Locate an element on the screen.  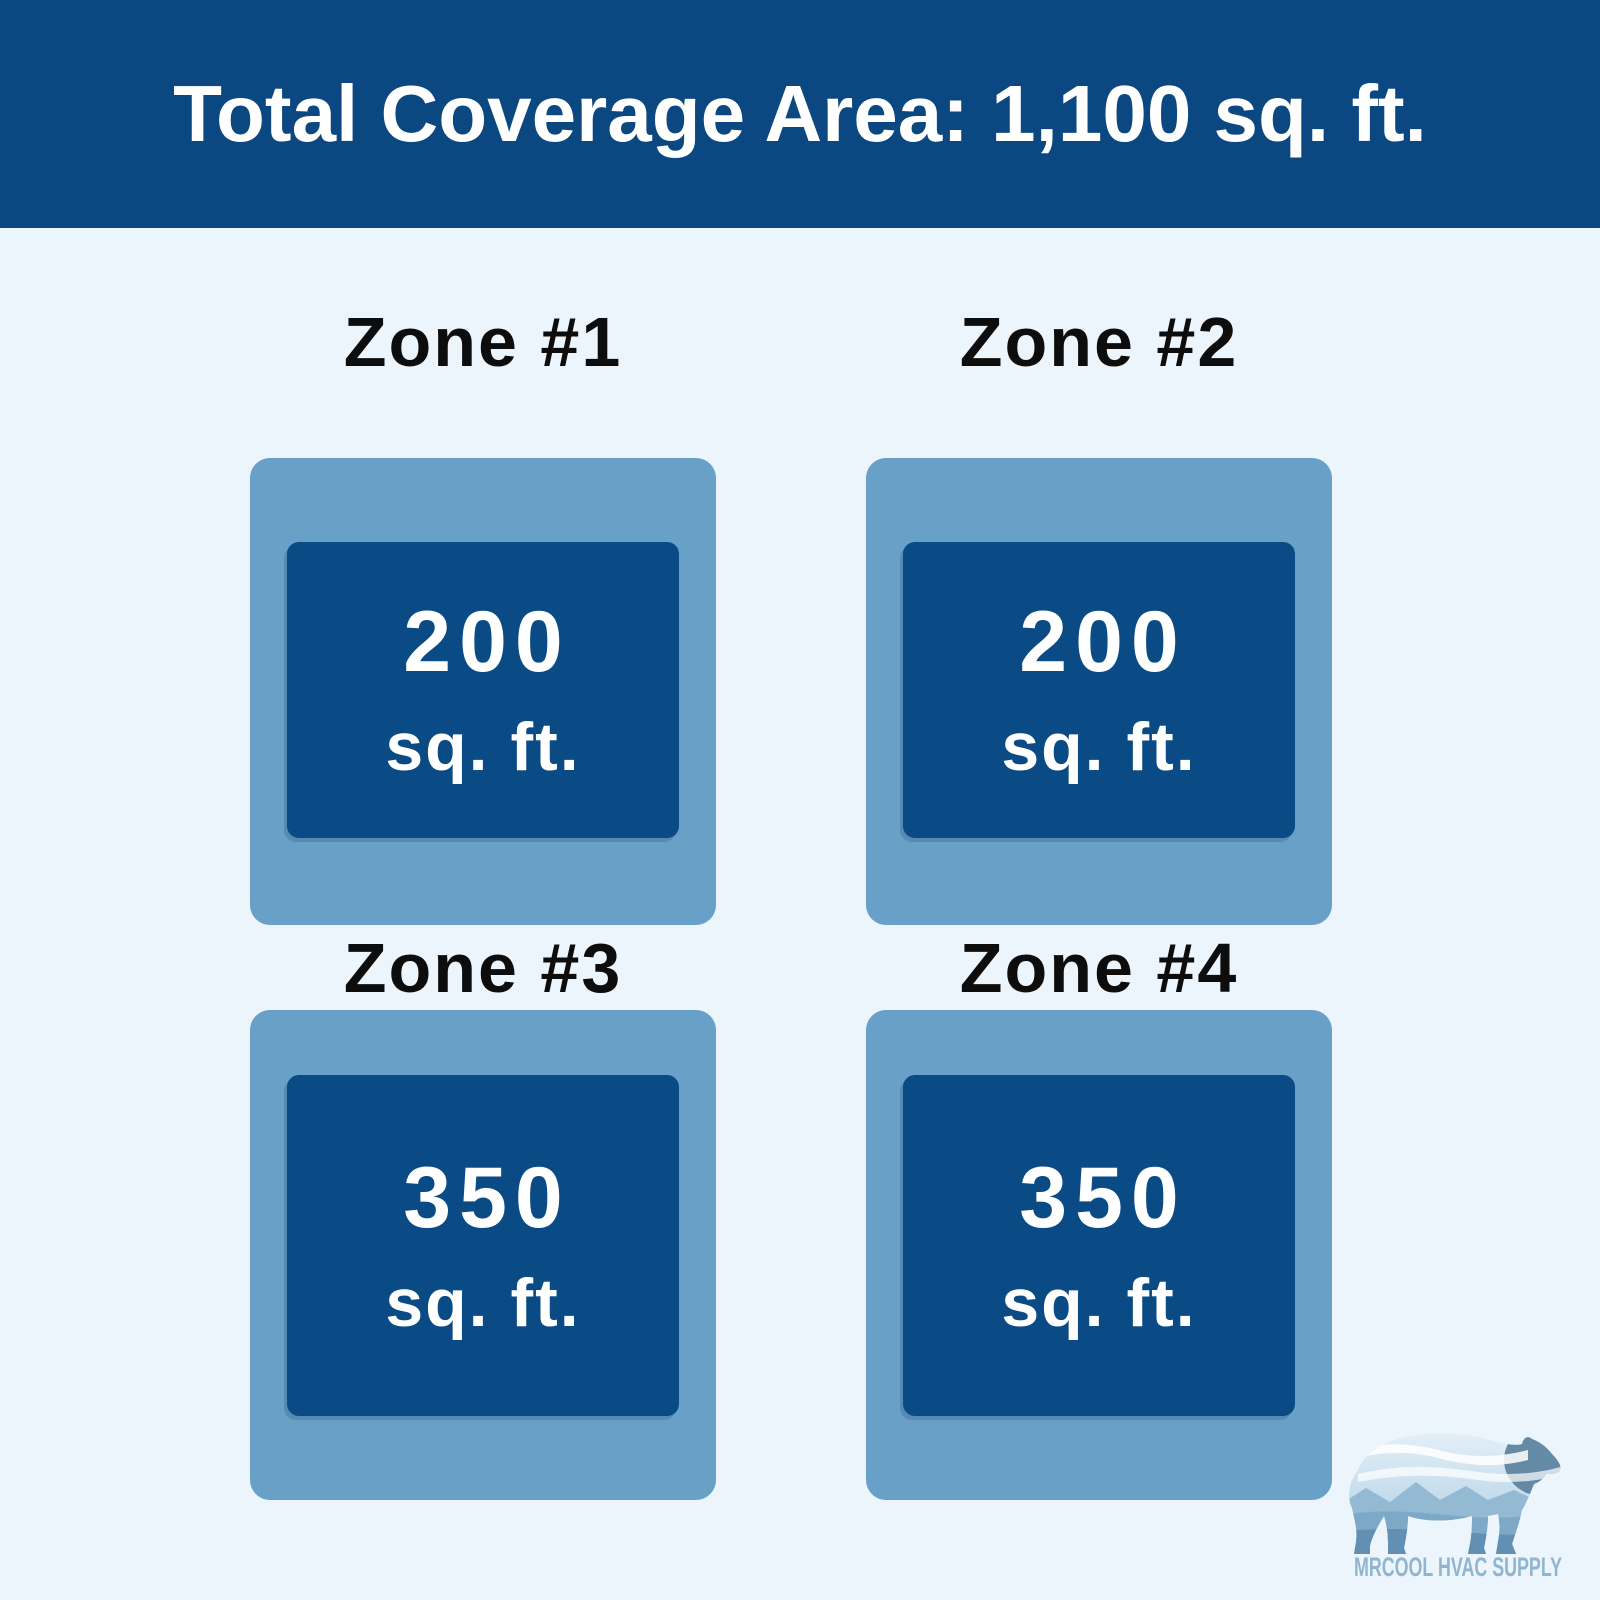
zone-3-inner-box: 350 sq. ft. is located at coordinates (483, 1245).